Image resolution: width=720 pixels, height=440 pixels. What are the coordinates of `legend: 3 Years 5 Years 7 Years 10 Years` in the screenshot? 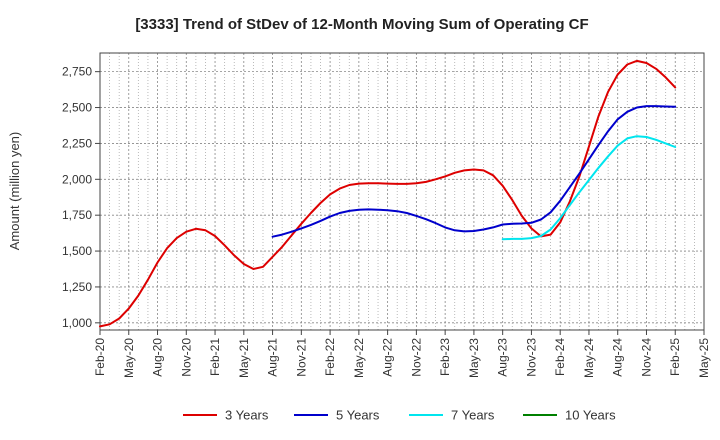 It's located at (399, 415).